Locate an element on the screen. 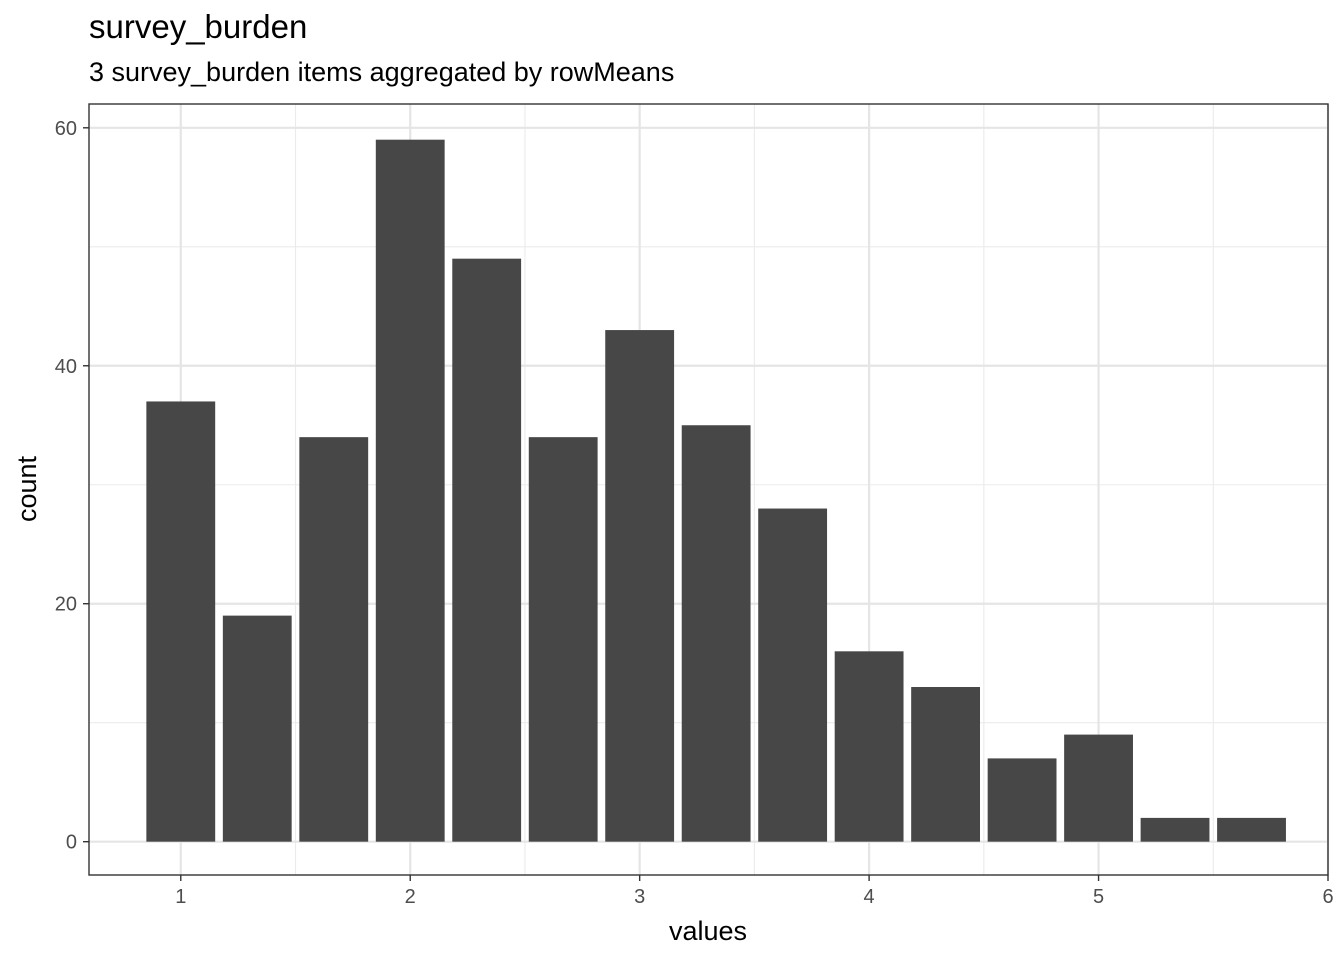 The width and height of the screenshot is (1344, 960). x-tick-label: 2 is located at coordinates (410, 897).